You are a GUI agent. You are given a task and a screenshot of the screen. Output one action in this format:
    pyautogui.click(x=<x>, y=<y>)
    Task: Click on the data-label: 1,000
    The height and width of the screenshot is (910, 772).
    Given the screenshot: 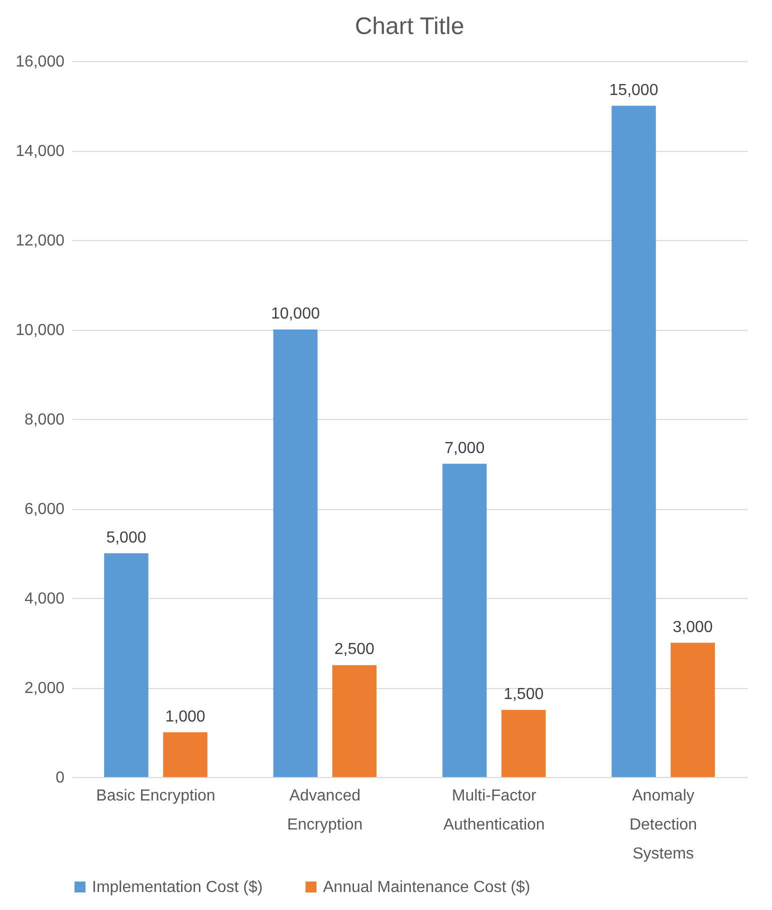 What is the action you would take?
    pyautogui.click(x=185, y=717)
    